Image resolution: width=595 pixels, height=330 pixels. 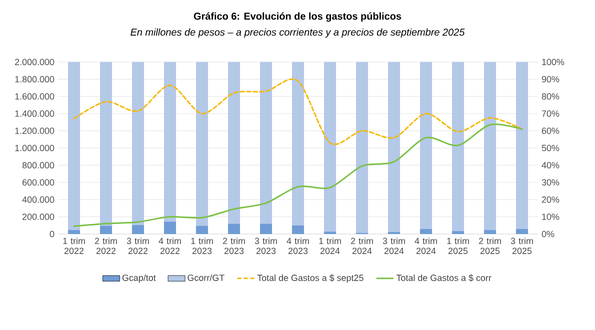 What do you see at coordinates (551, 217) in the screenshot?
I see `y2-tick-label: 10%` at bounding box center [551, 217].